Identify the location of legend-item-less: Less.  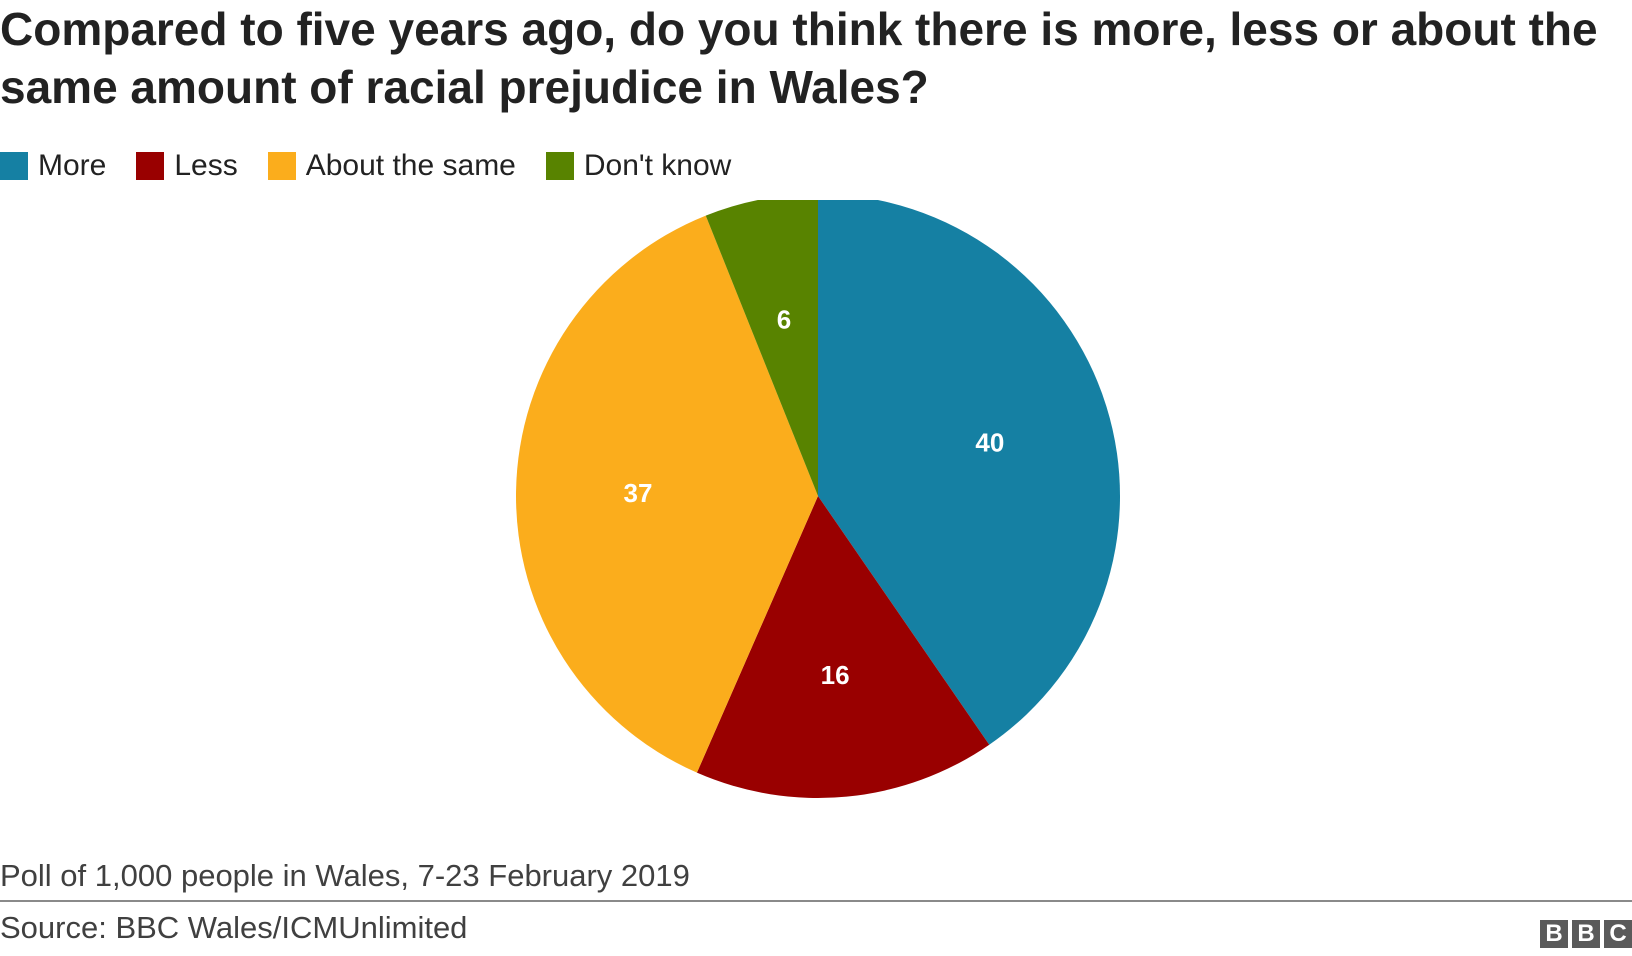
(187, 166).